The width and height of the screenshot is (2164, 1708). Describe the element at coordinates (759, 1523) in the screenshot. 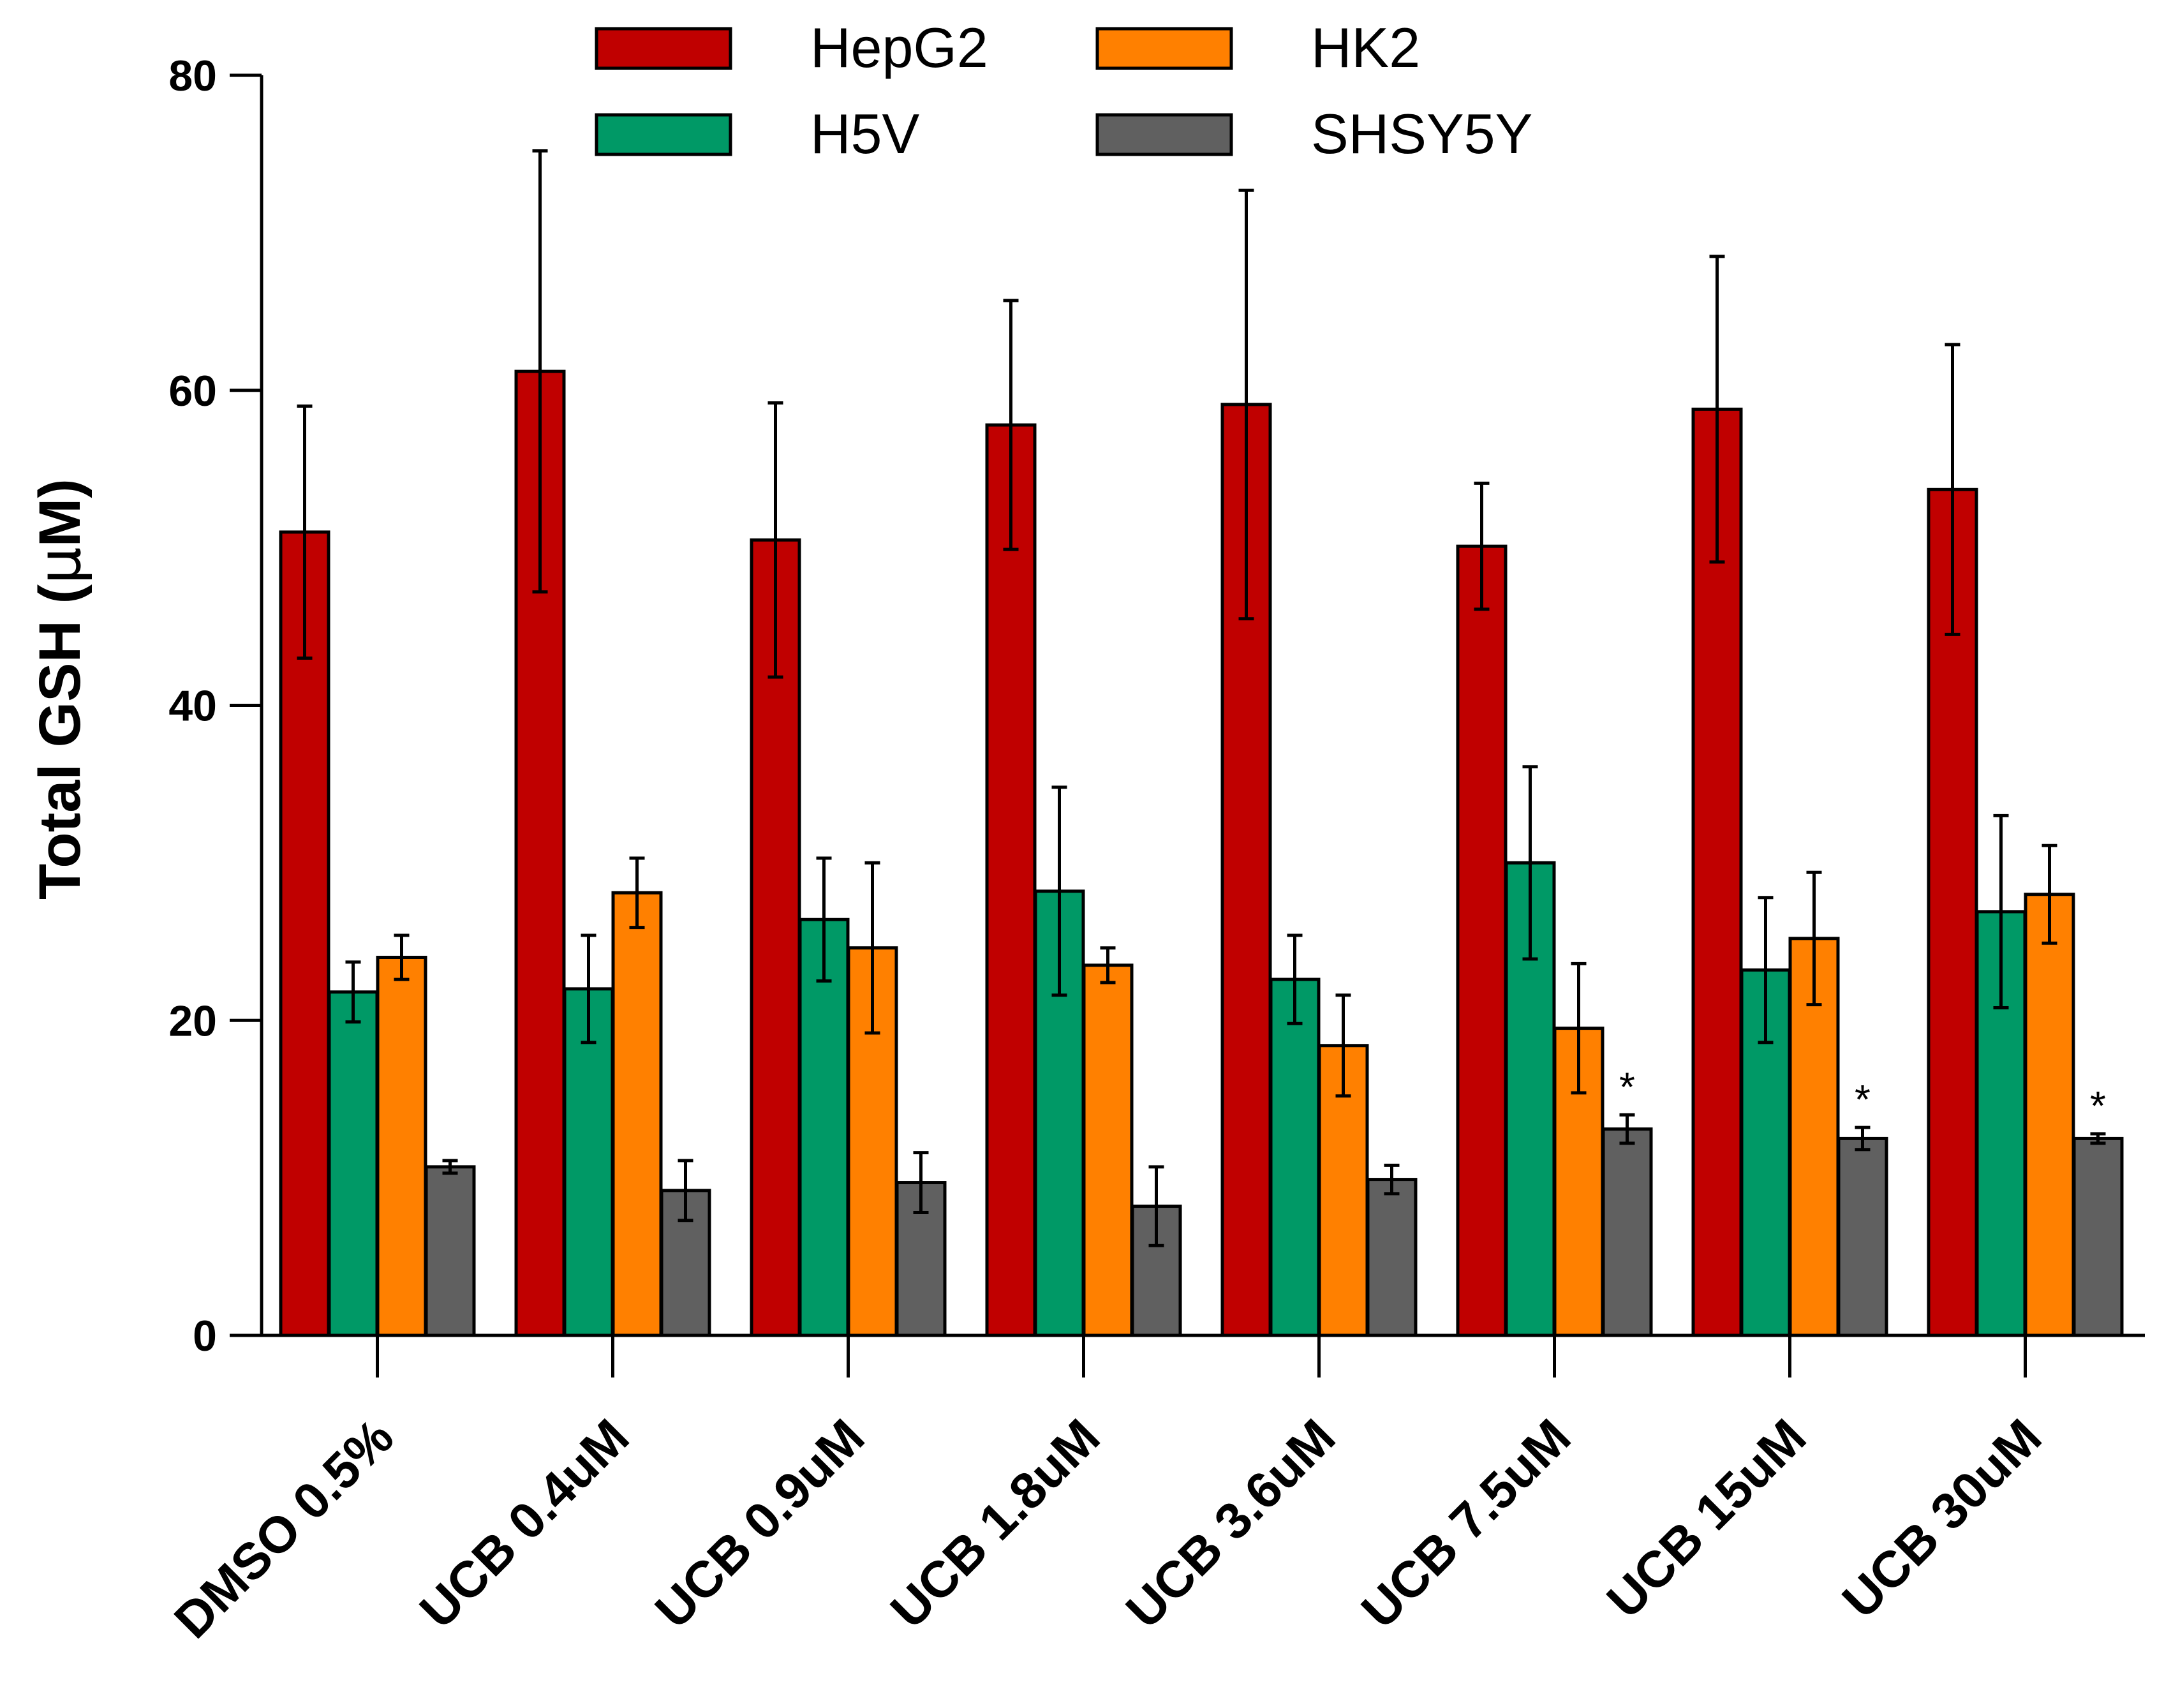

I see `x-tick-label: UCB 0.9uM` at that location.